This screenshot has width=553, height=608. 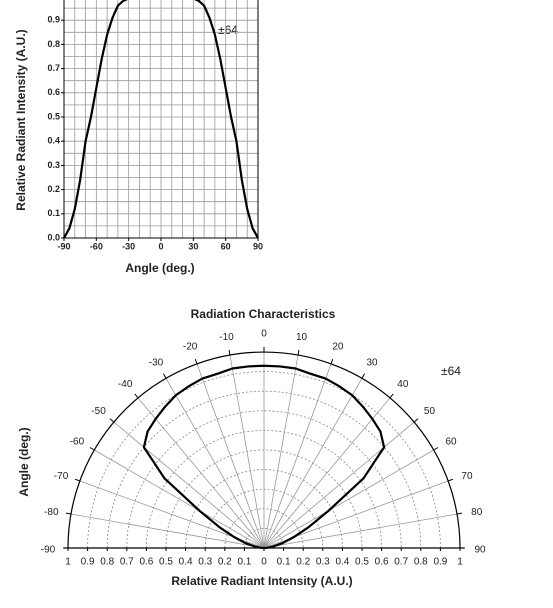 What do you see at coordinates (53, 92) in the screenshot?
I see `y-tick-label: 0.6` at bounding box center [53, 92].